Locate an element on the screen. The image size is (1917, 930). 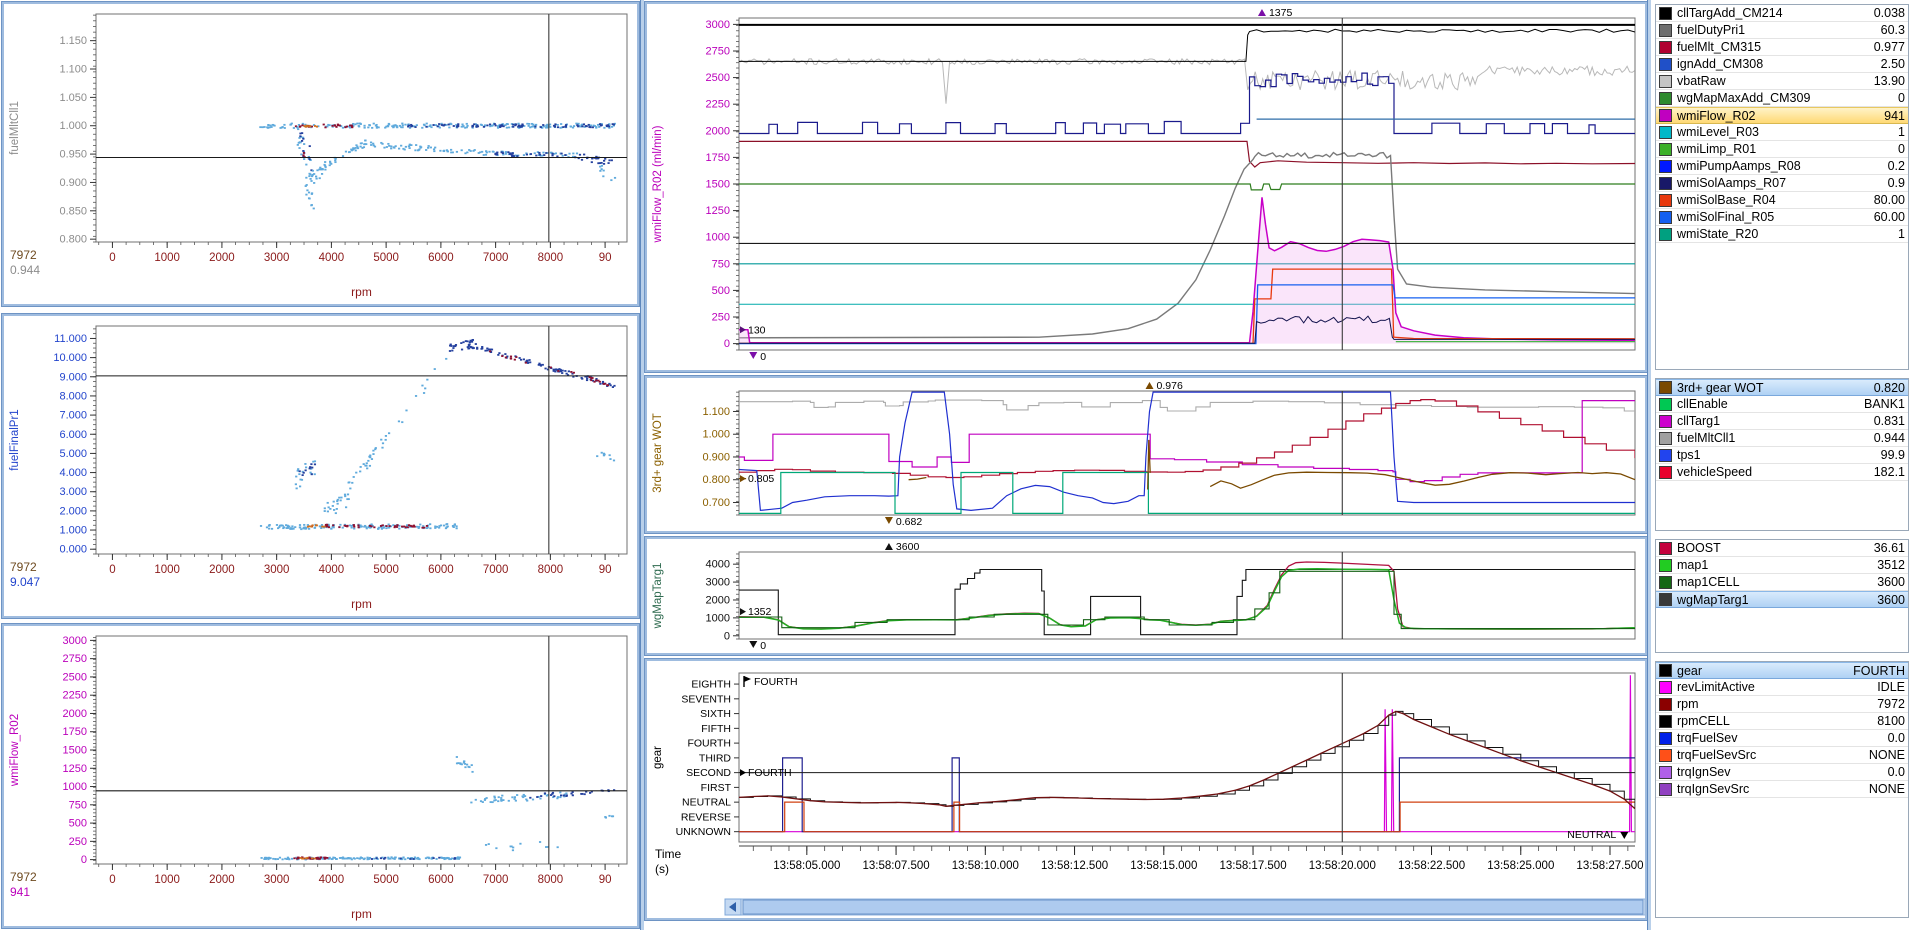
x-tick-label: 90 is located at coordinates (605, 570).